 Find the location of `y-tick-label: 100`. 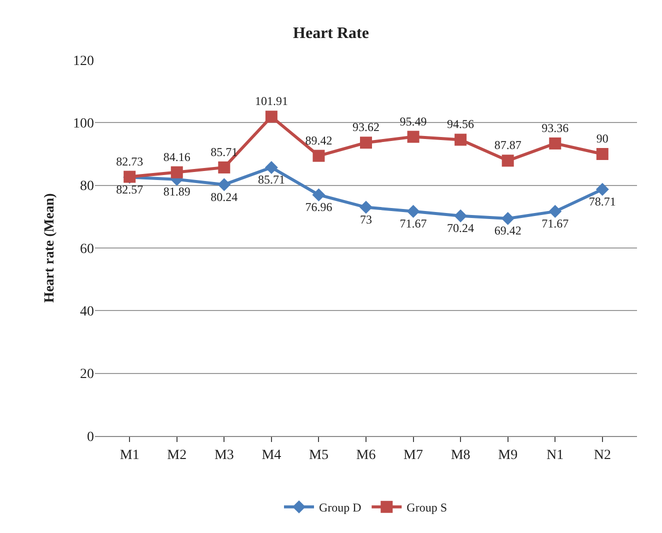

y-tick-label: 100 is located at coordinates (83, 124).